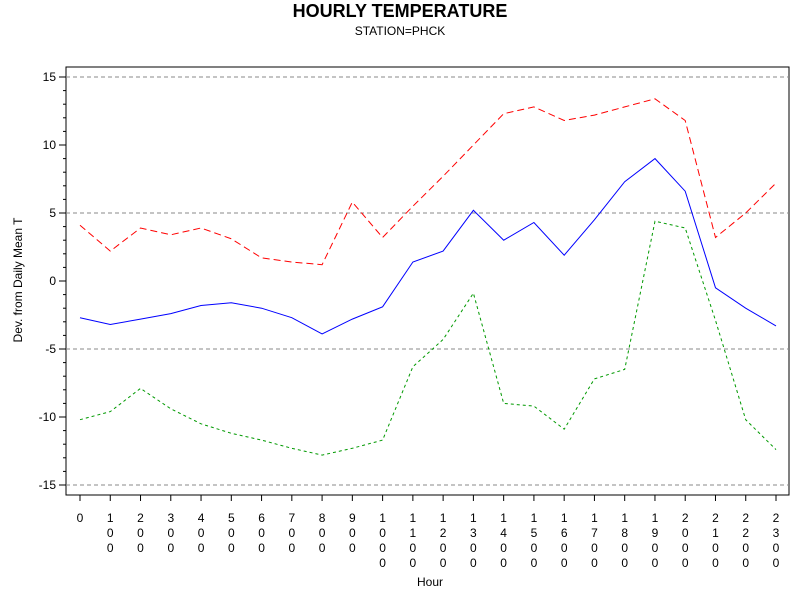 The width and height of the screenshot is (800, 600). What do you see at coordinates (400, 31) in the screenshot?
I see `chart-subtitle: STATION=PHCK` at bounding box center [400, 31].